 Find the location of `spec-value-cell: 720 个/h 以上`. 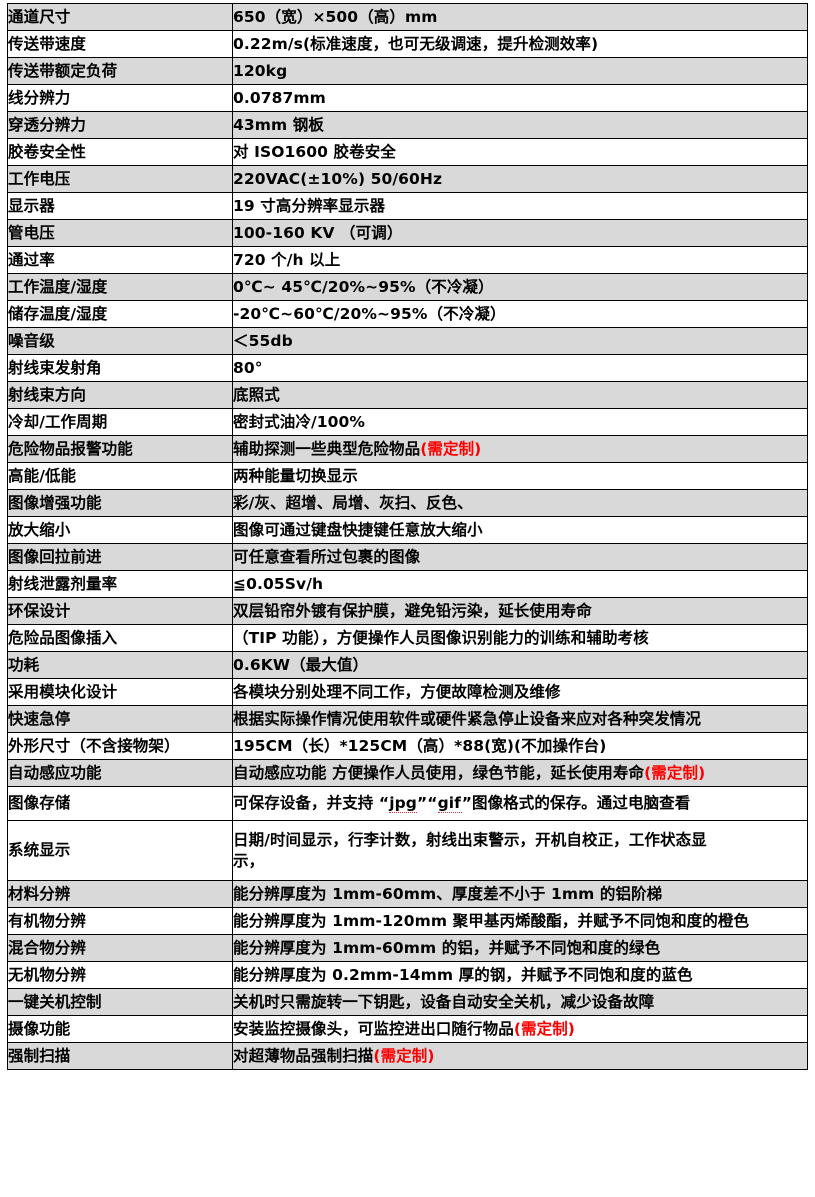

spec-value-cell: 720 个/h 以上 is located at coordinates (520, 260).